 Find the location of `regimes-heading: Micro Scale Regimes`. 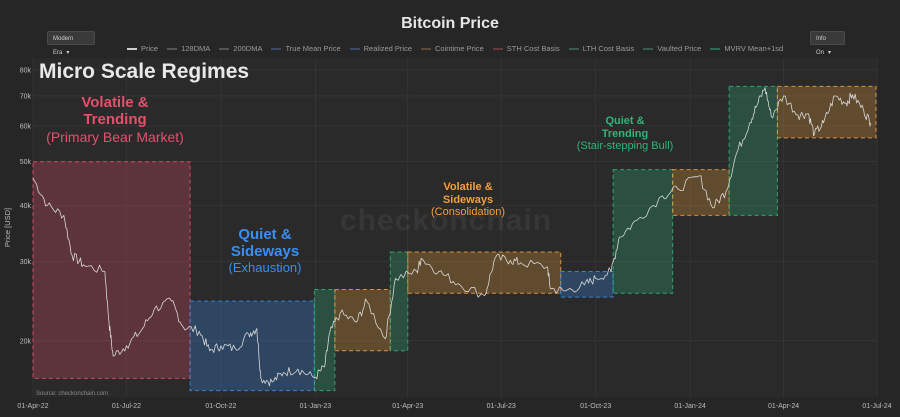

regimes-heading: Micro Scale Regimes is located at coordinates (144, 71).